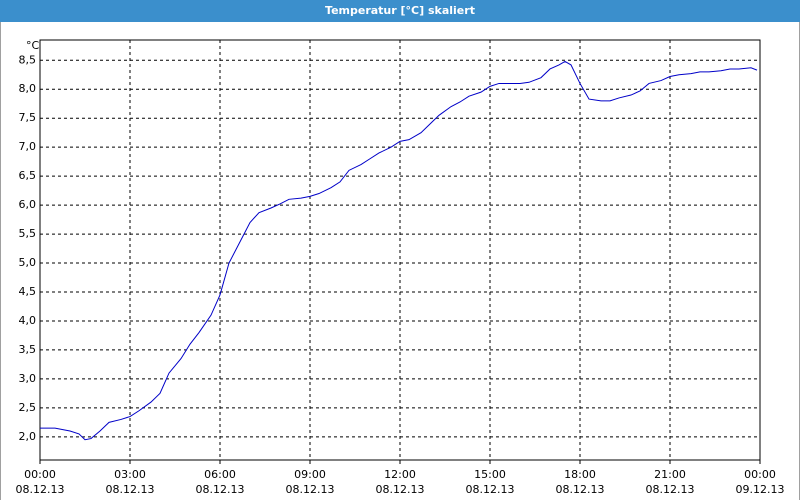 The image size is (800, 500). I want to click on chart-title: Temperatur [°C] skaliert, so click(400, 10).